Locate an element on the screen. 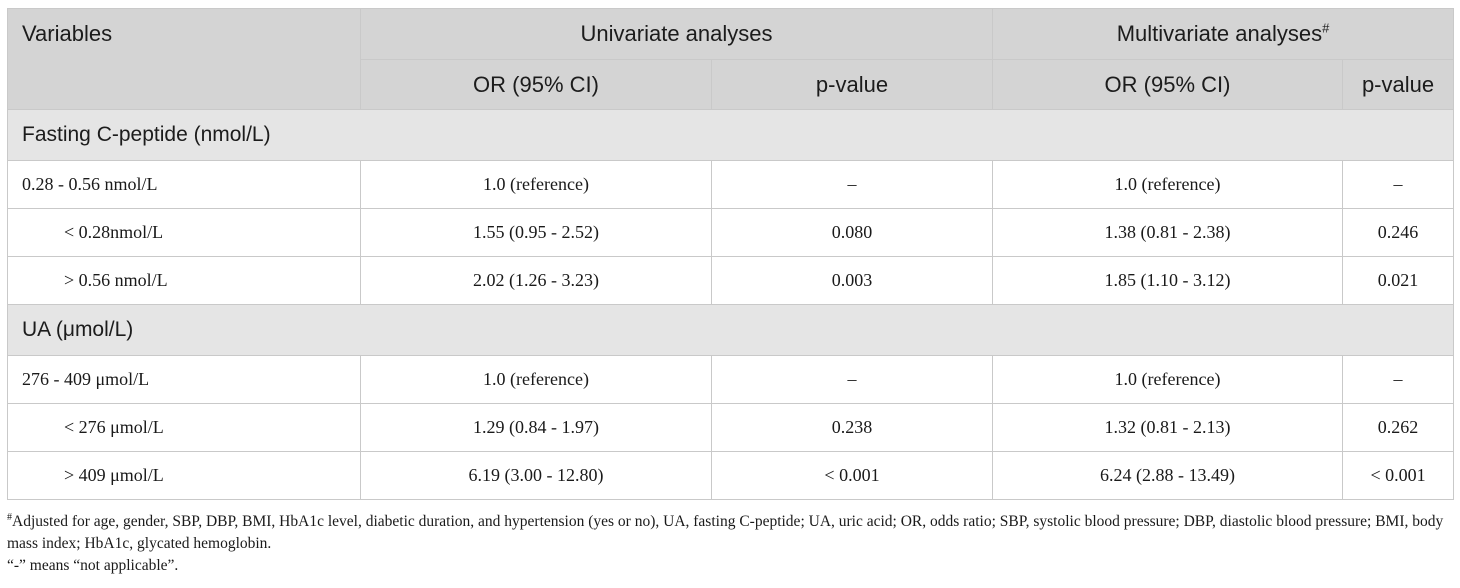 The width and height of the screenshot is (1460, 588). row-variable: 0.28 - 0.56 nmol/L is located at coordinates (184, 184).